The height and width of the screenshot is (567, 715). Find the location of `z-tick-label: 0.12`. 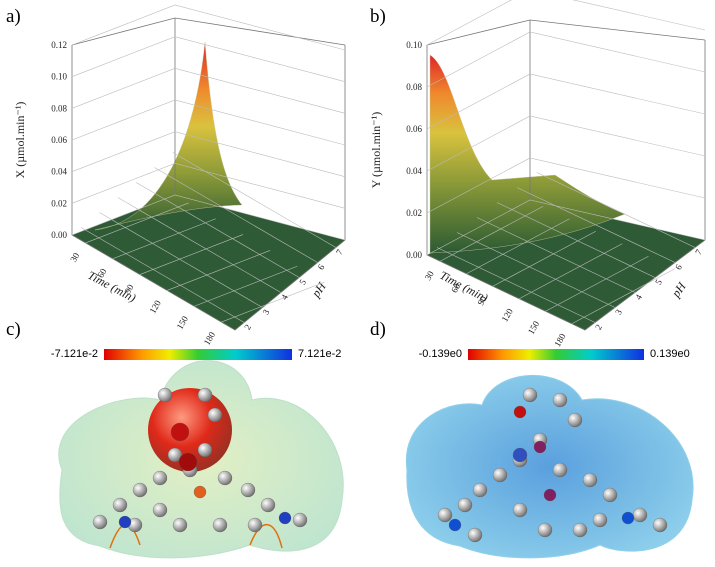

z-tick-label: 0.12 is located at coordinates (59, 45).